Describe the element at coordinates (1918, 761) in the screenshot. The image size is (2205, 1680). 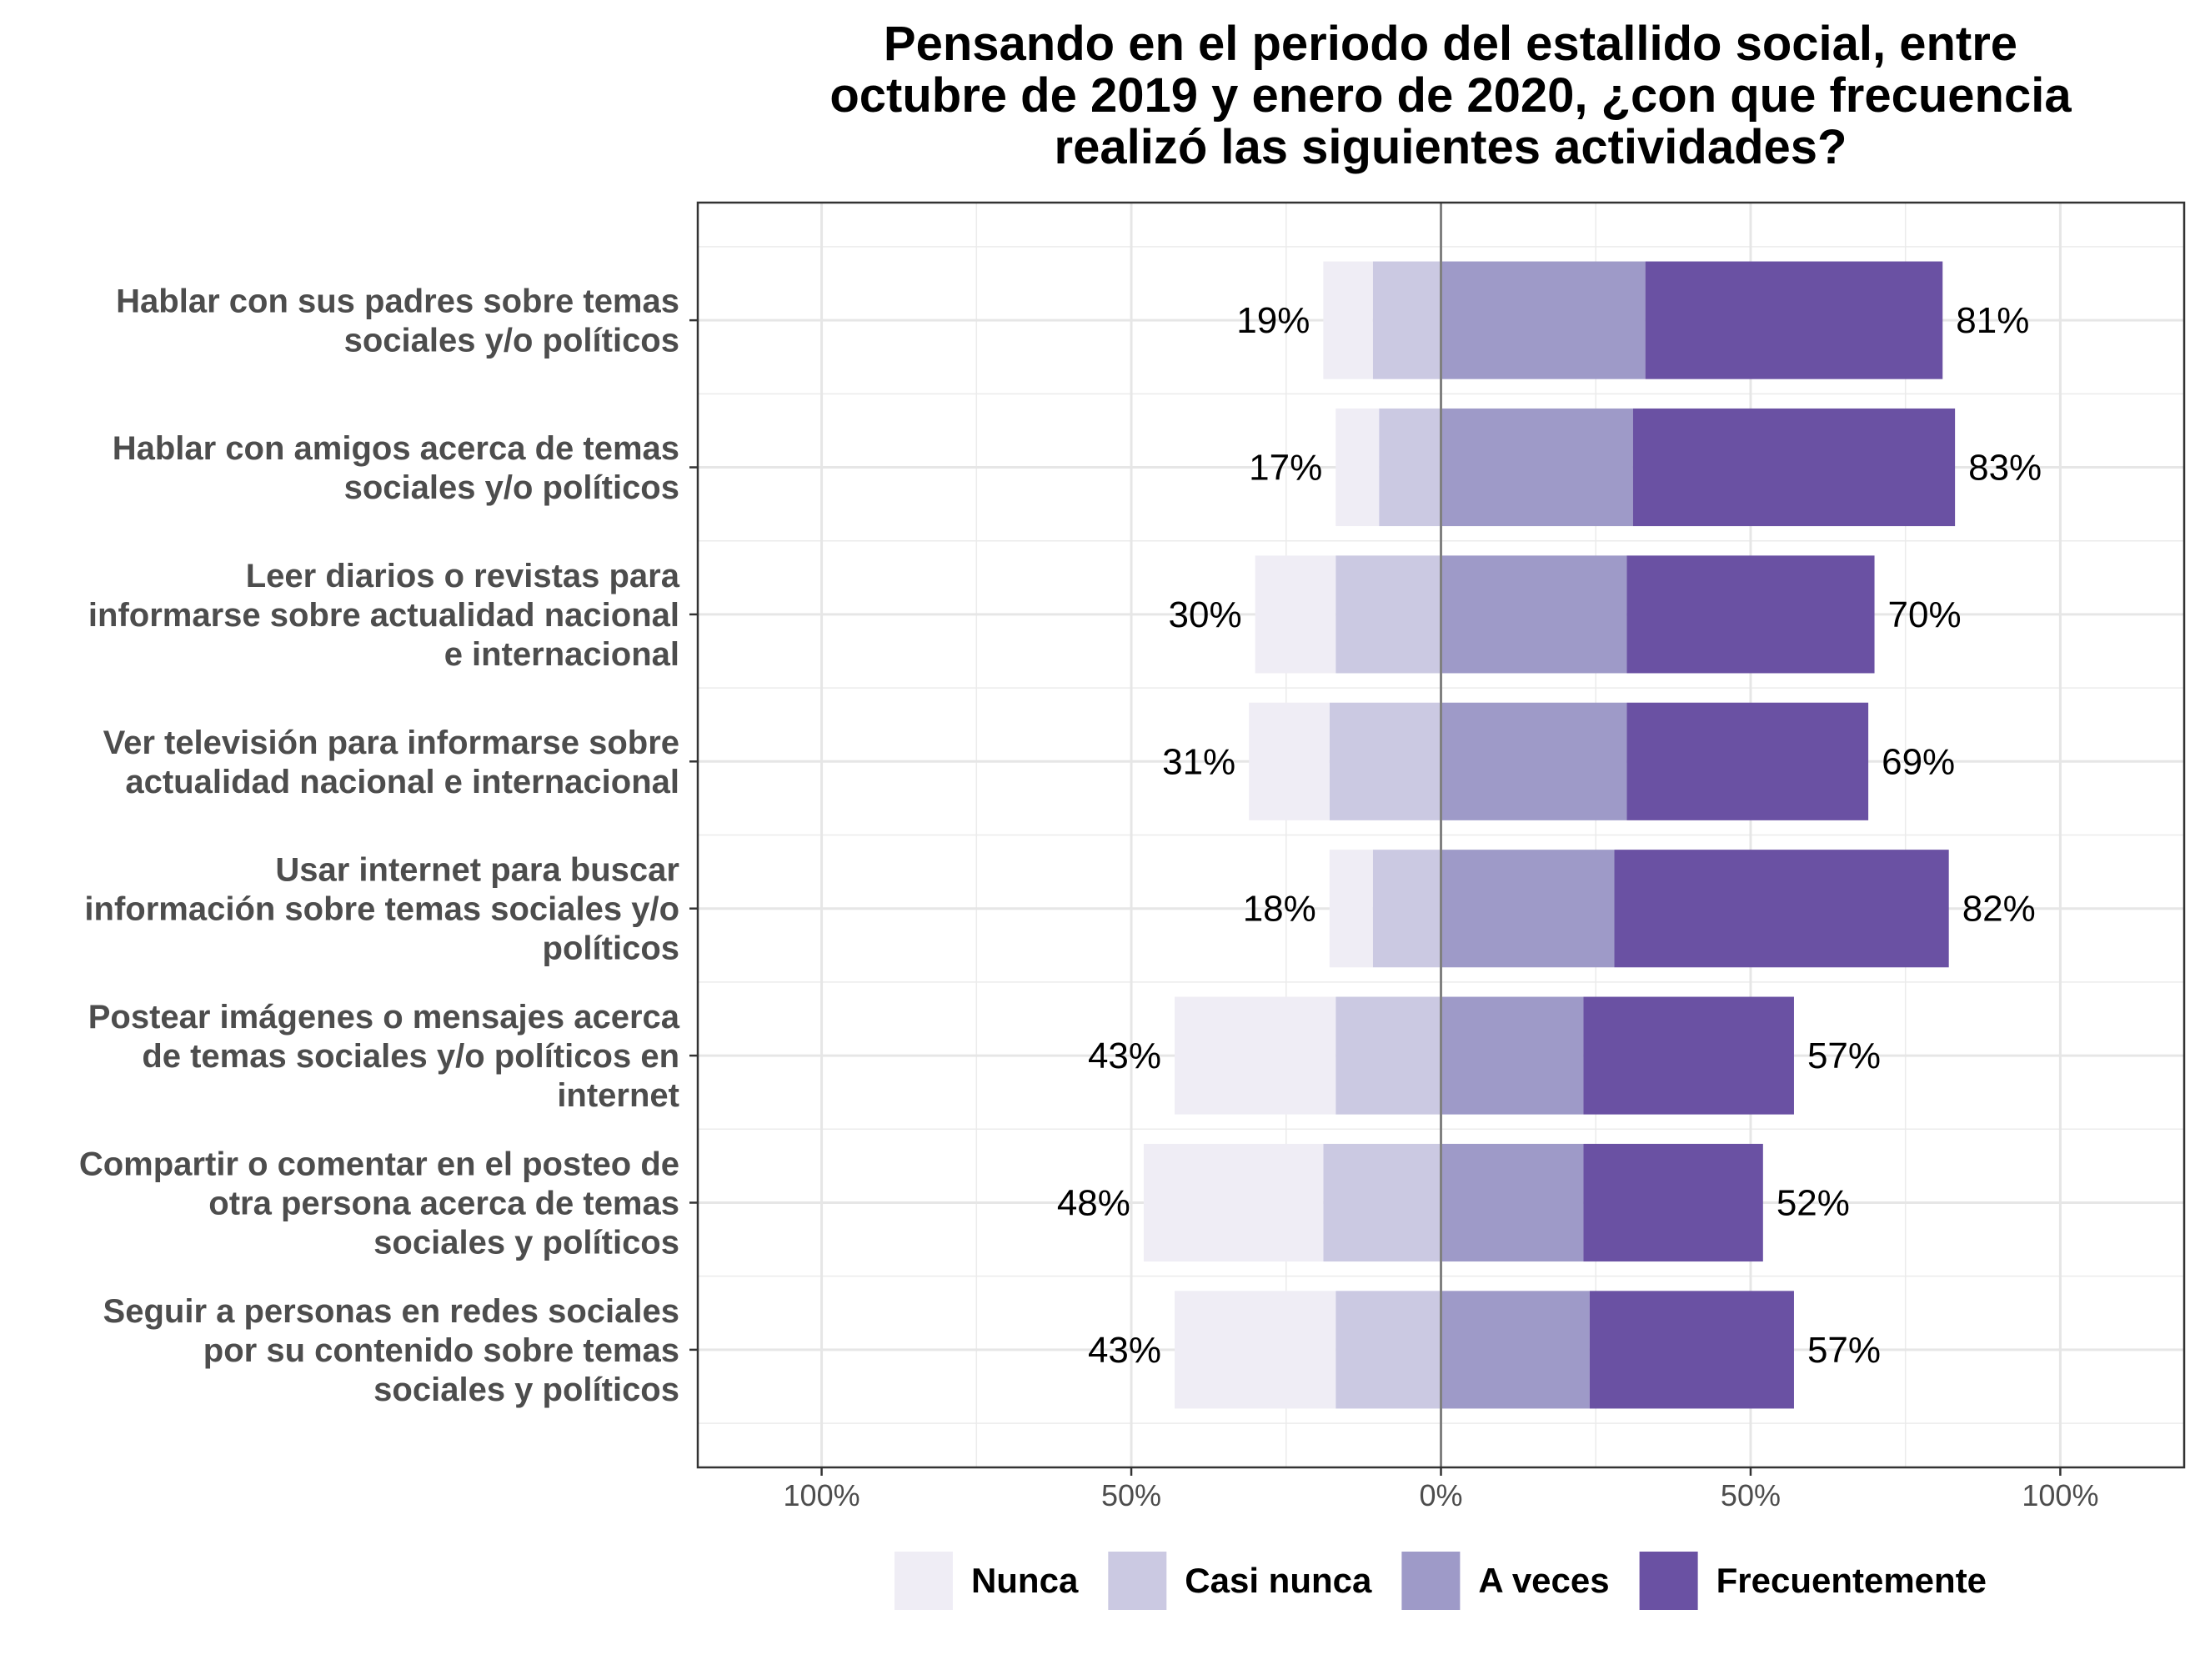
I see `positive-total-label: 69%` at that location.